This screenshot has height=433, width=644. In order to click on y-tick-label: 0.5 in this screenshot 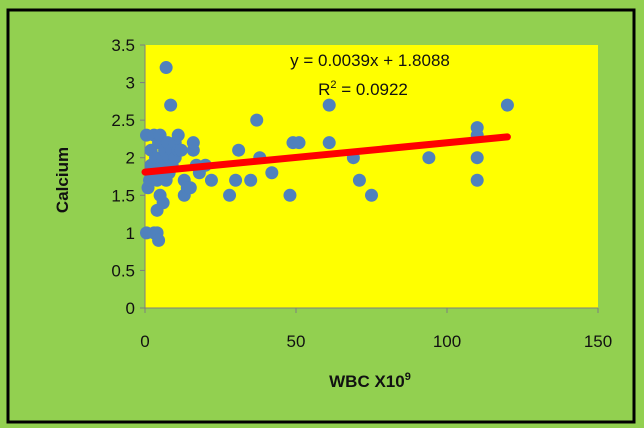, I will do `click(123, 270)`.